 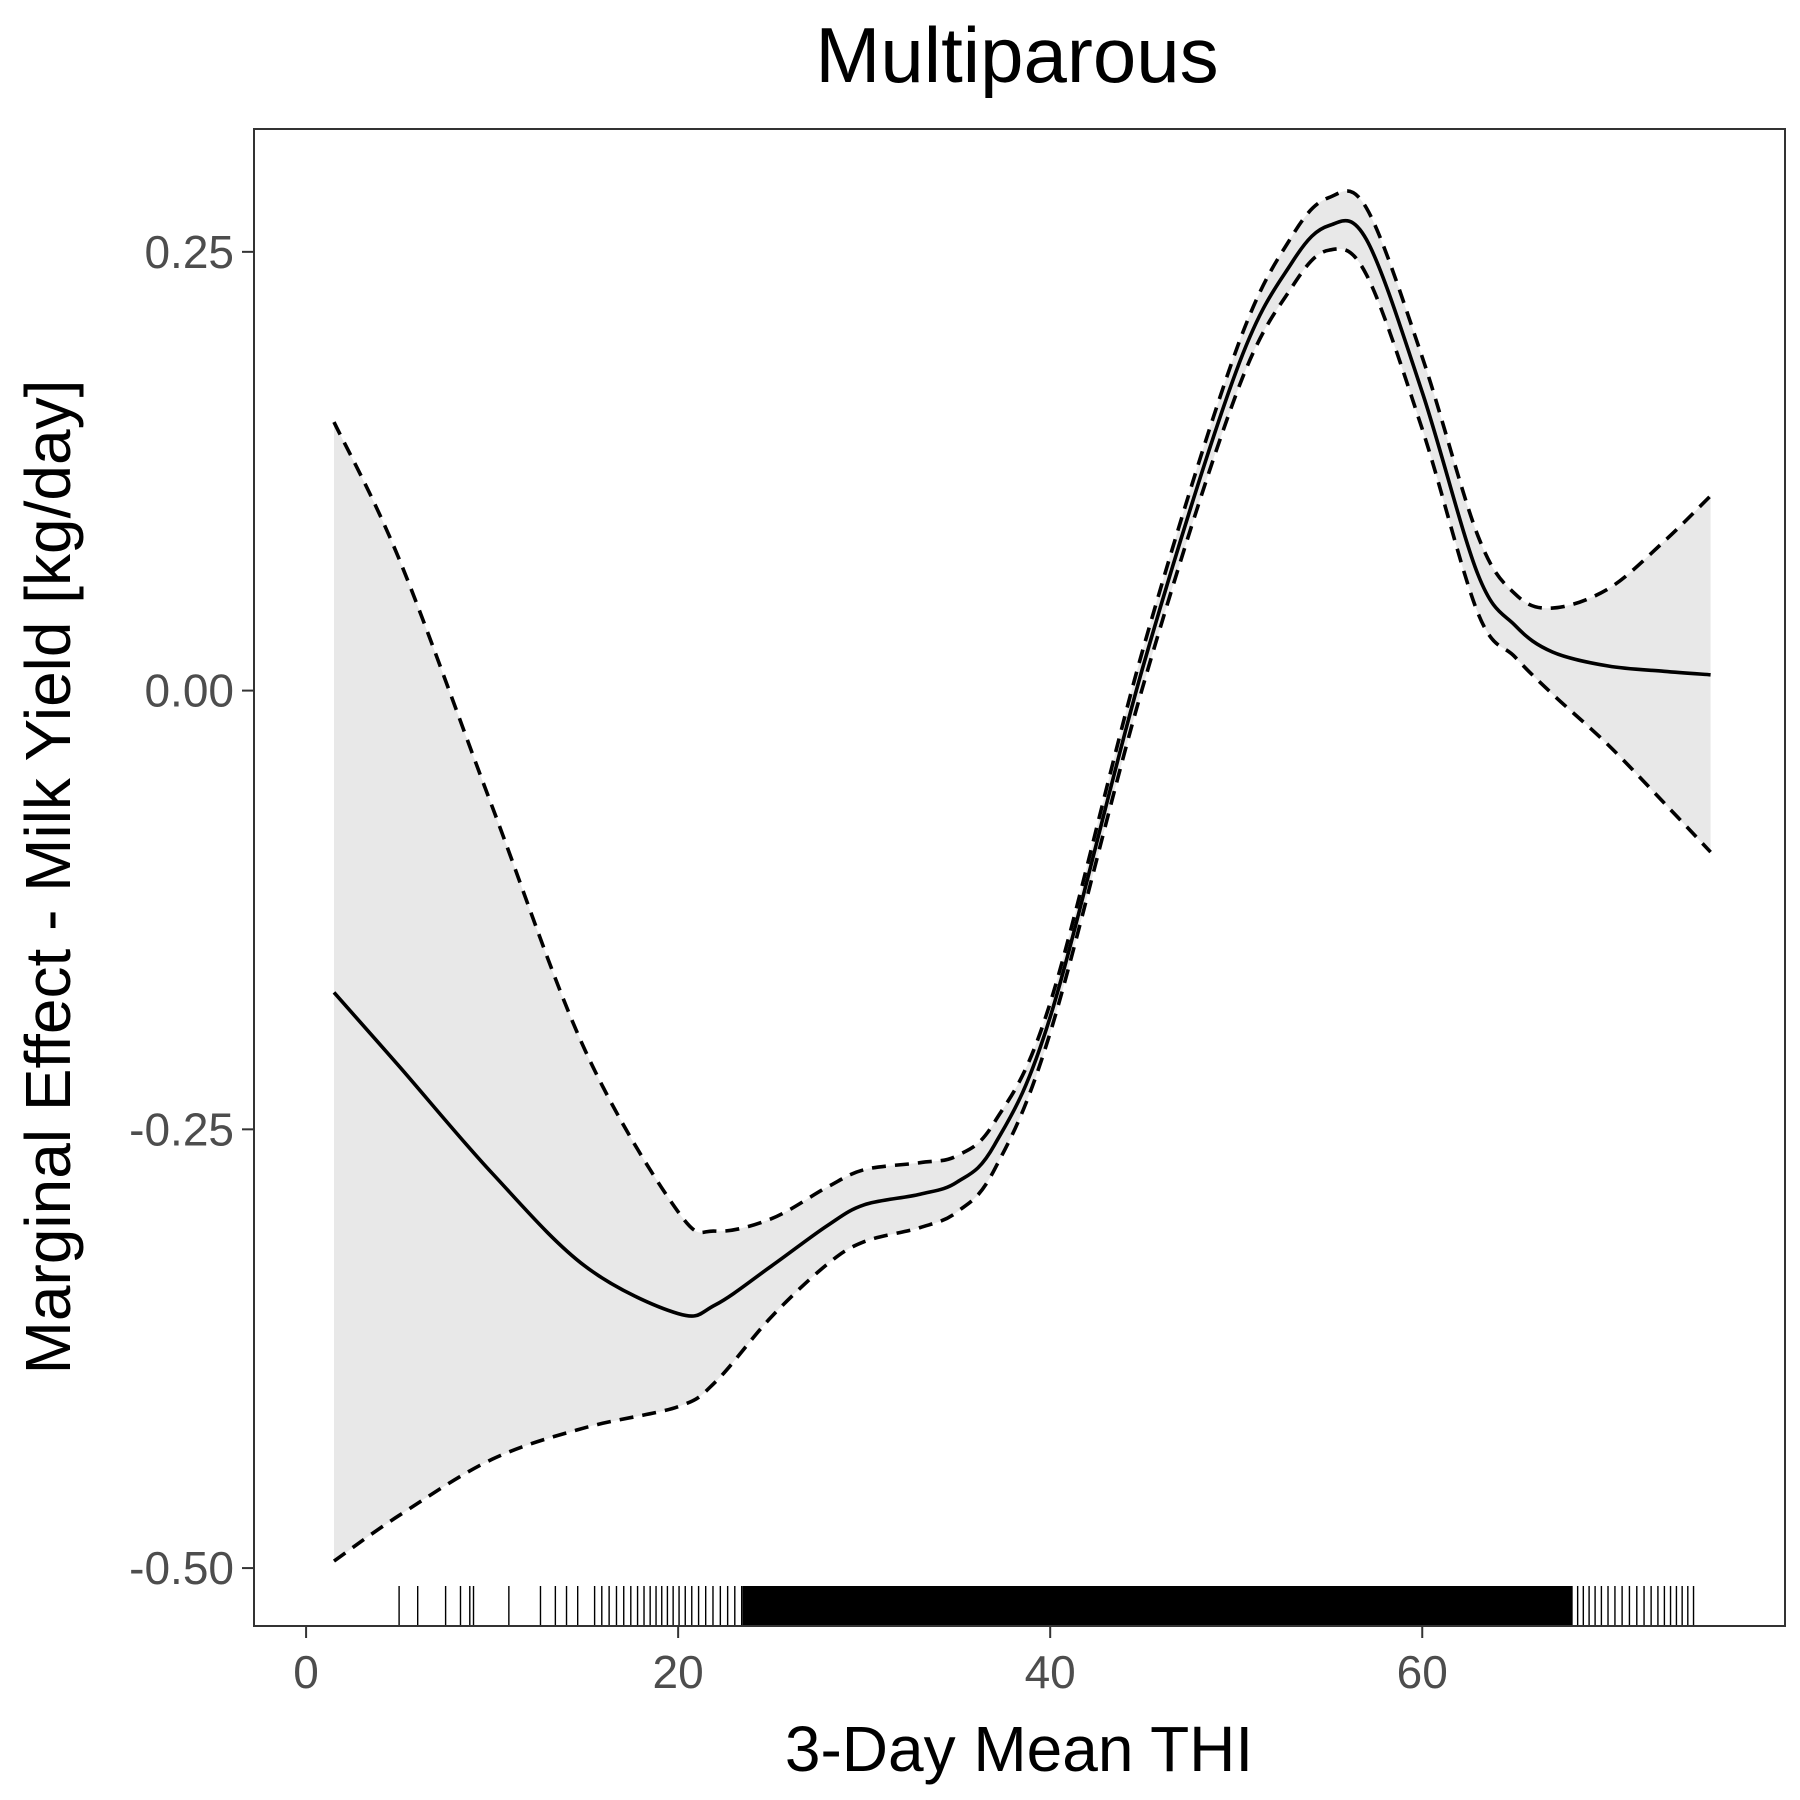 I want to click on y-tick-label: -0.25, so click(x=181, y=1129).